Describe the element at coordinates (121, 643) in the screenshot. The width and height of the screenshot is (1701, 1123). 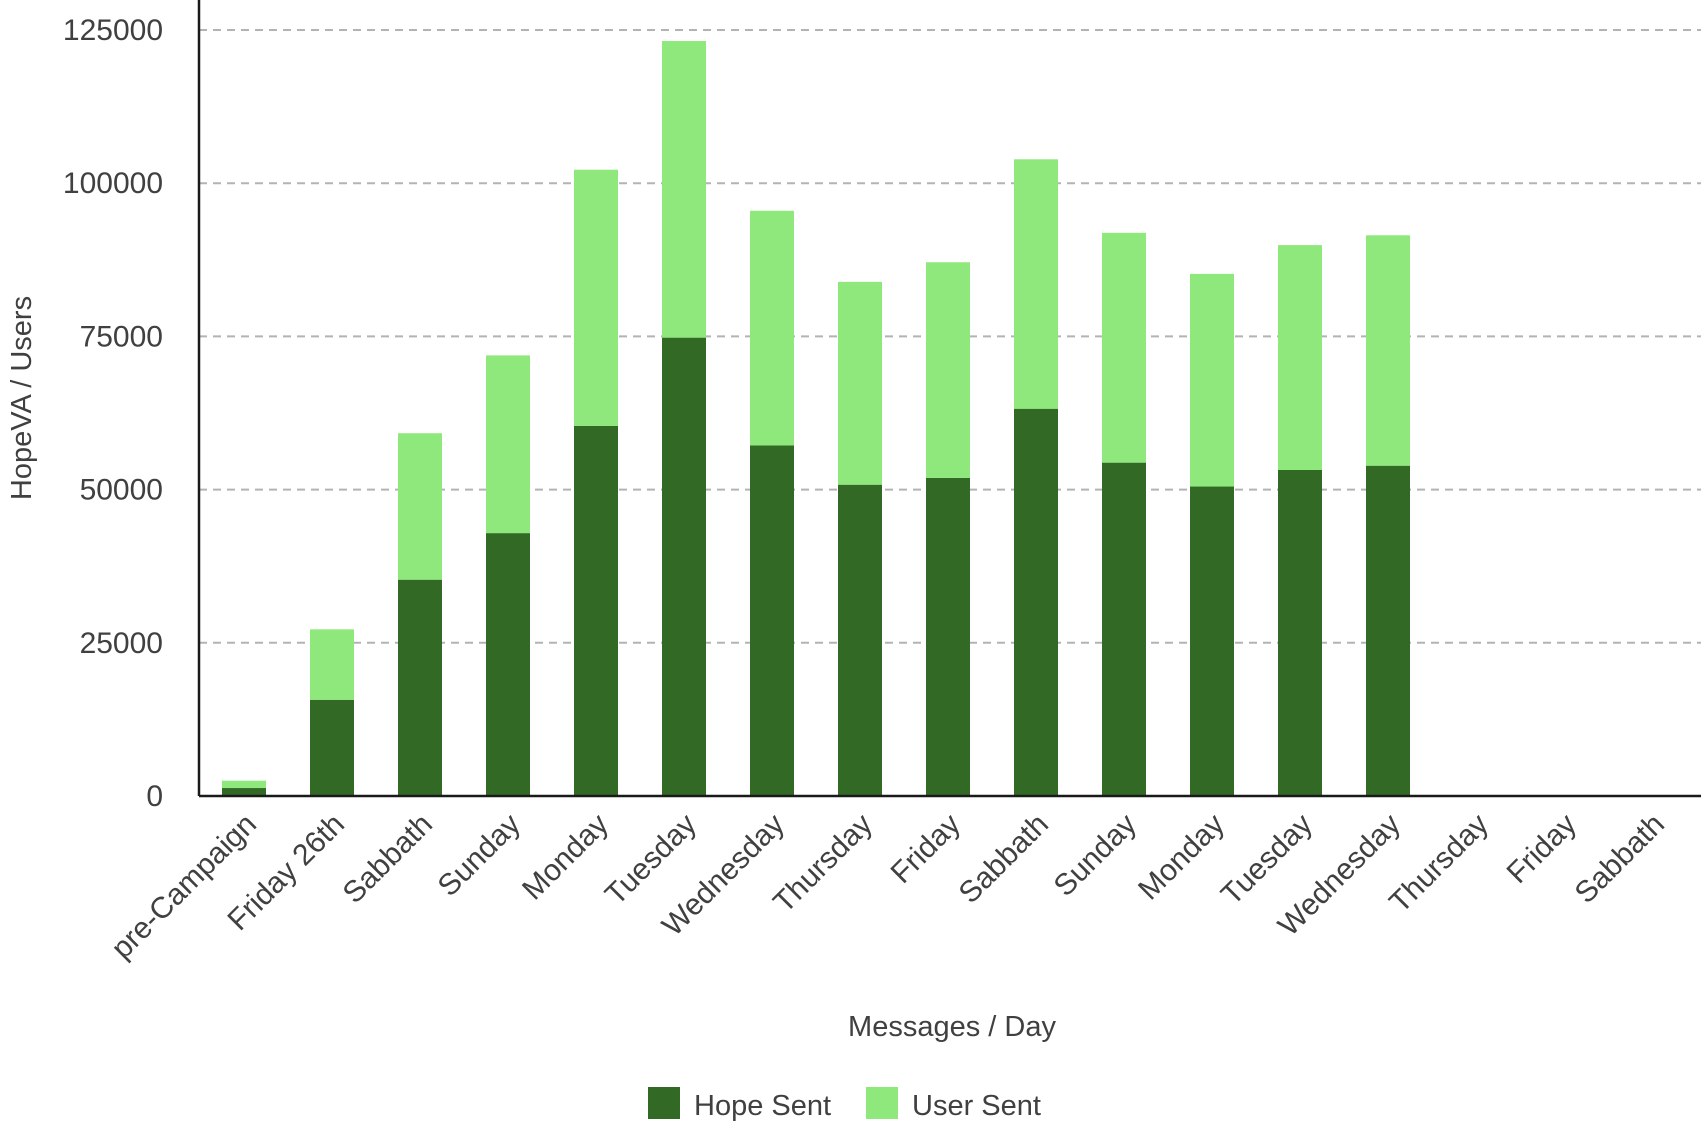
I see `y-tick-label: 25000` at that location.